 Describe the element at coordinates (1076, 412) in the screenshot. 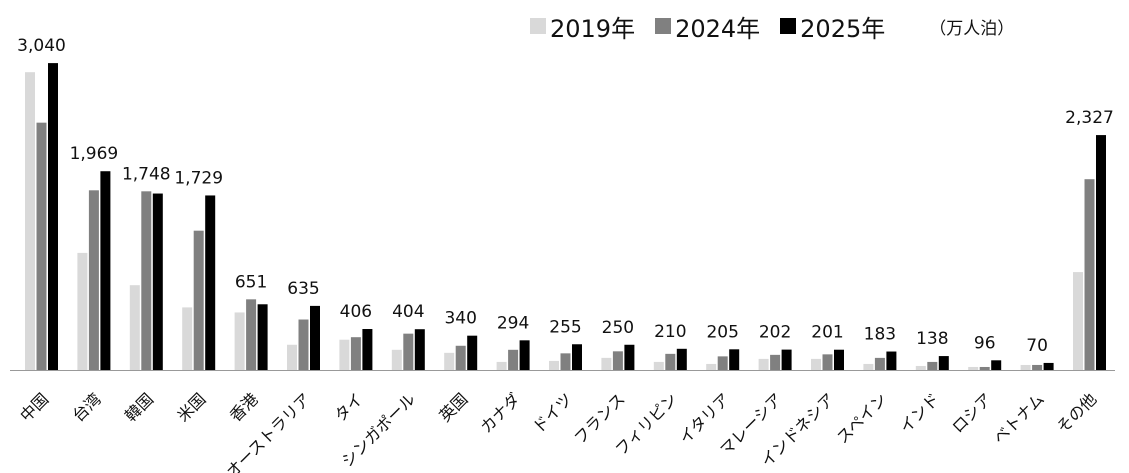

I see `x-tick-label-20: その他` at that location.